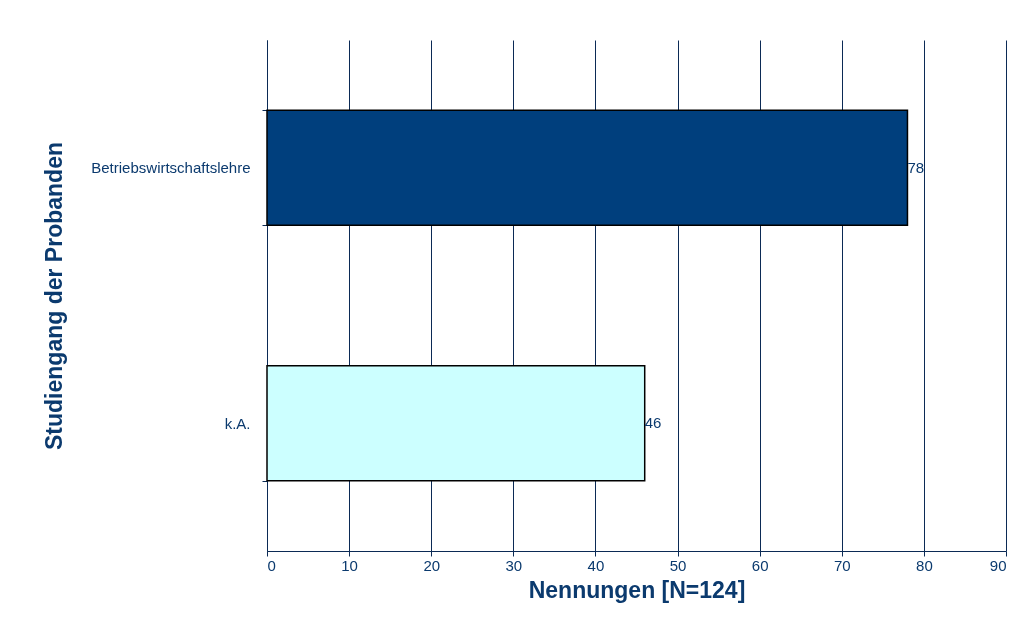 This screenshot has width=1017, height=617. I want to click on y-tick-label: k.A., so click(237, 423).